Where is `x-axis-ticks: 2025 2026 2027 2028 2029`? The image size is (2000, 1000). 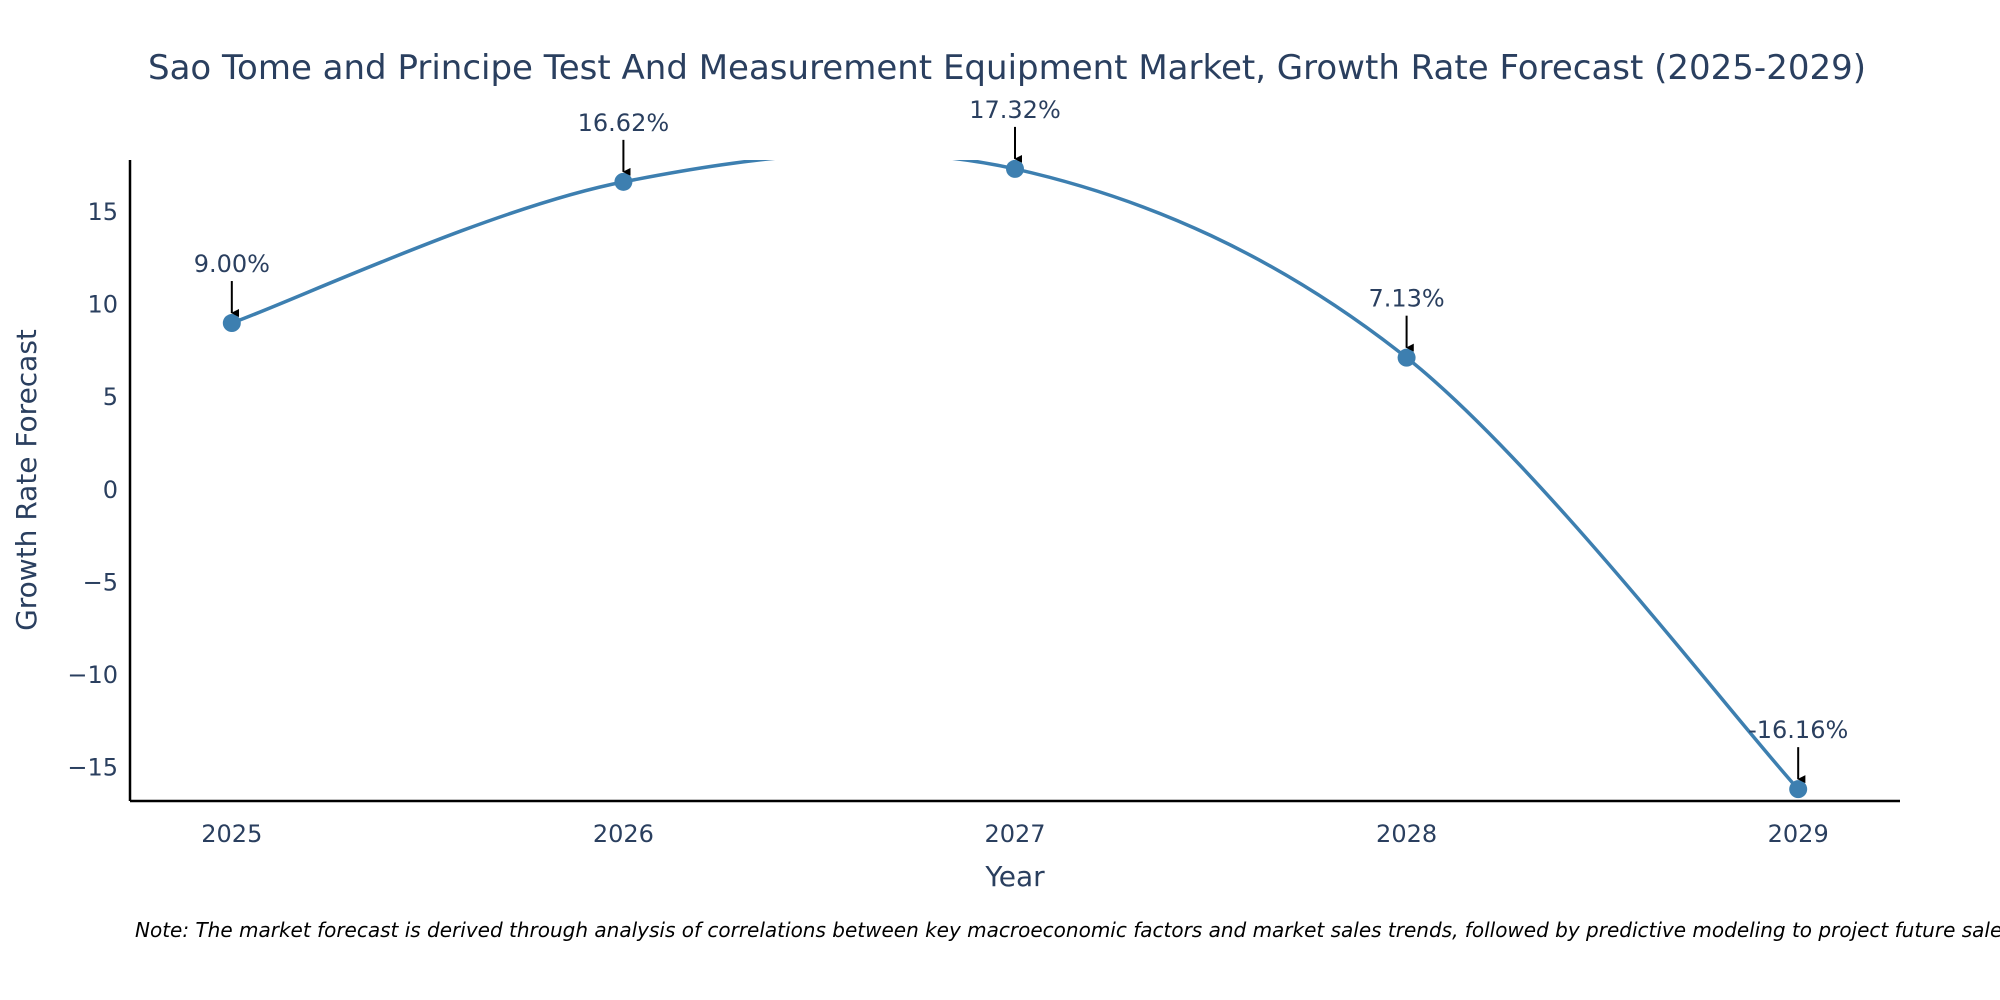 x-axis-ticks: 2025 2026 2027 2028 2029 is located at coordinates (1014, 834).